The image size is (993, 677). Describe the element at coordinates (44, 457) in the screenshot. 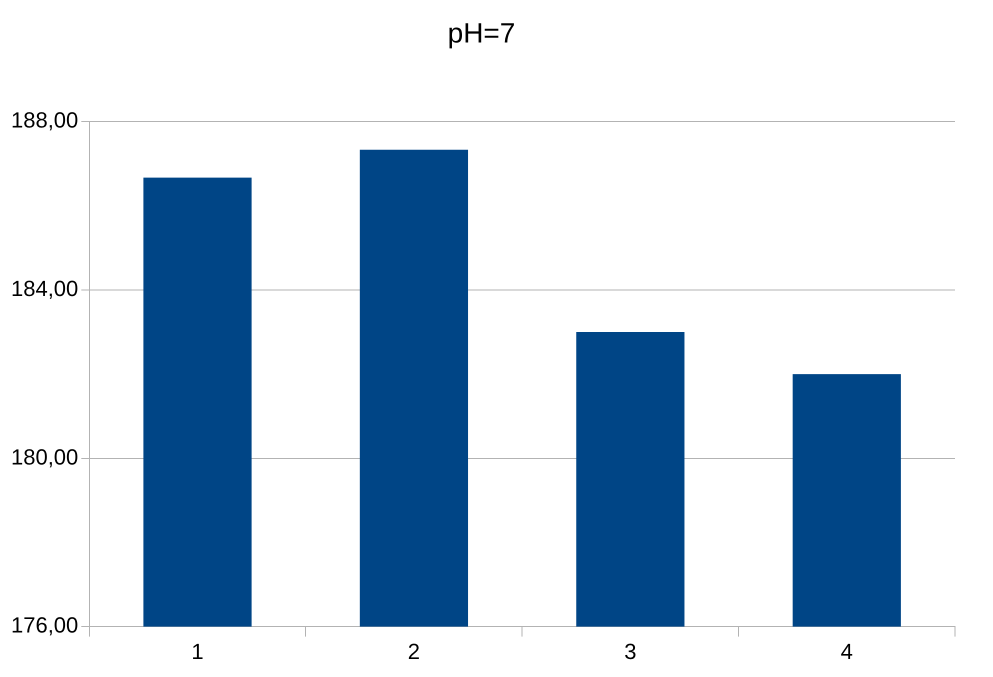

I see `y-tick-label: 180,00` at that location.